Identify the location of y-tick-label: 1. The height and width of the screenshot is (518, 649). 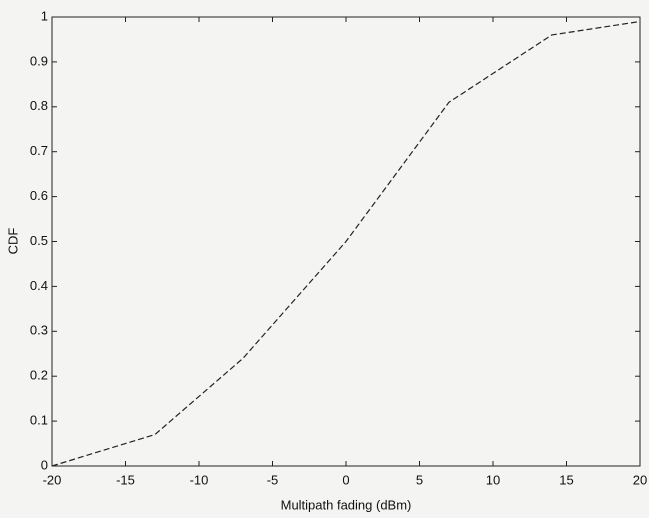
(44, 15).